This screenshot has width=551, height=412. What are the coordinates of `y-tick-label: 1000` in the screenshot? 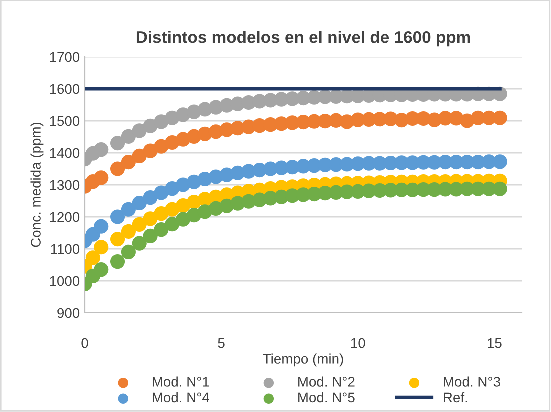 It's located at (65, 281).